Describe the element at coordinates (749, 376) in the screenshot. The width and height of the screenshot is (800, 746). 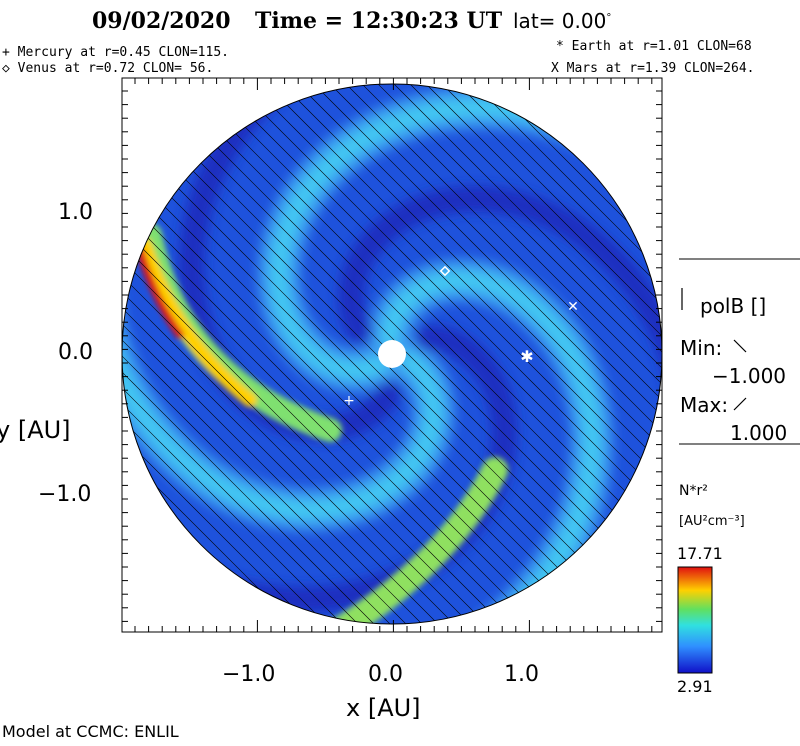
I see `min-value: −1.000` at that location.